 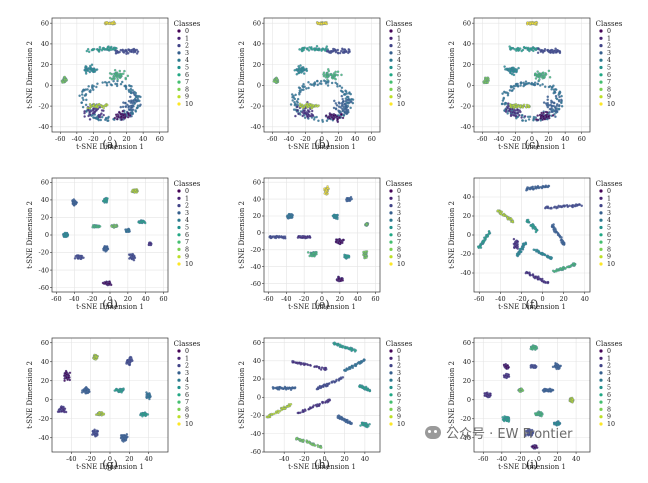 I want to click on x-tick-label: 40, so click(x=146, y=299).